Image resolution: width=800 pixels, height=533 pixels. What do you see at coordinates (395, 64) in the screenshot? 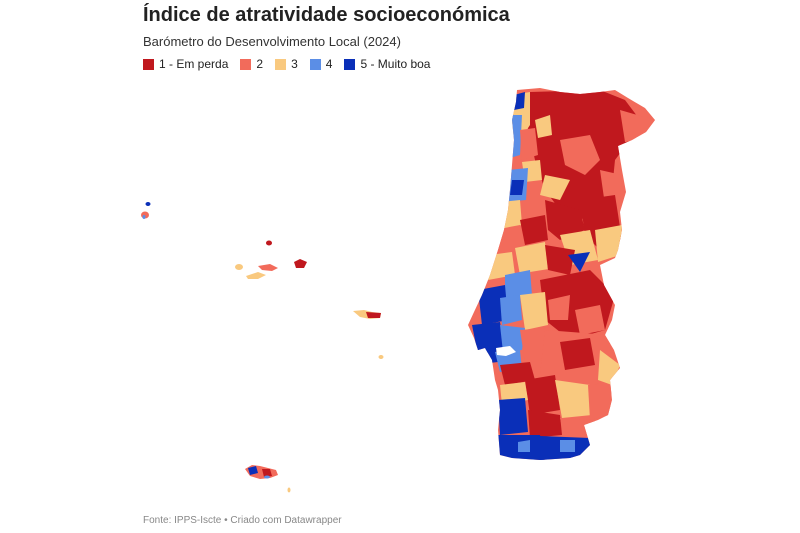
I see `legend-label-5: 5 - Muito boa` at bounding box center [395, 64].